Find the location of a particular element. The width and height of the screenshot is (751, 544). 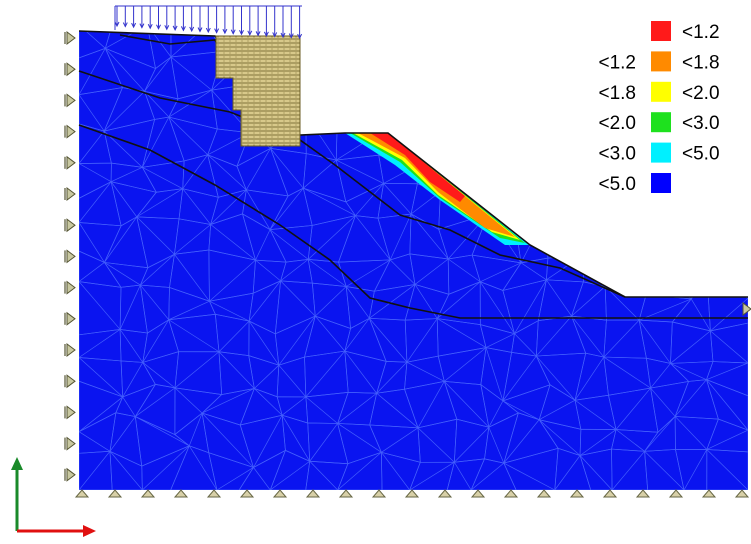

legend-left-label: <3.0 is located at coordinates (617, 154).